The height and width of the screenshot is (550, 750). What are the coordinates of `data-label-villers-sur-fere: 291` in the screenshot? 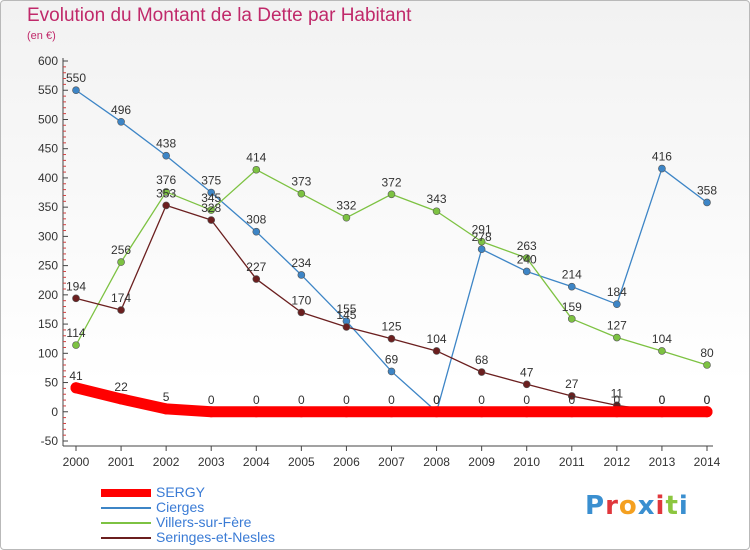 It's located at (482, 230).